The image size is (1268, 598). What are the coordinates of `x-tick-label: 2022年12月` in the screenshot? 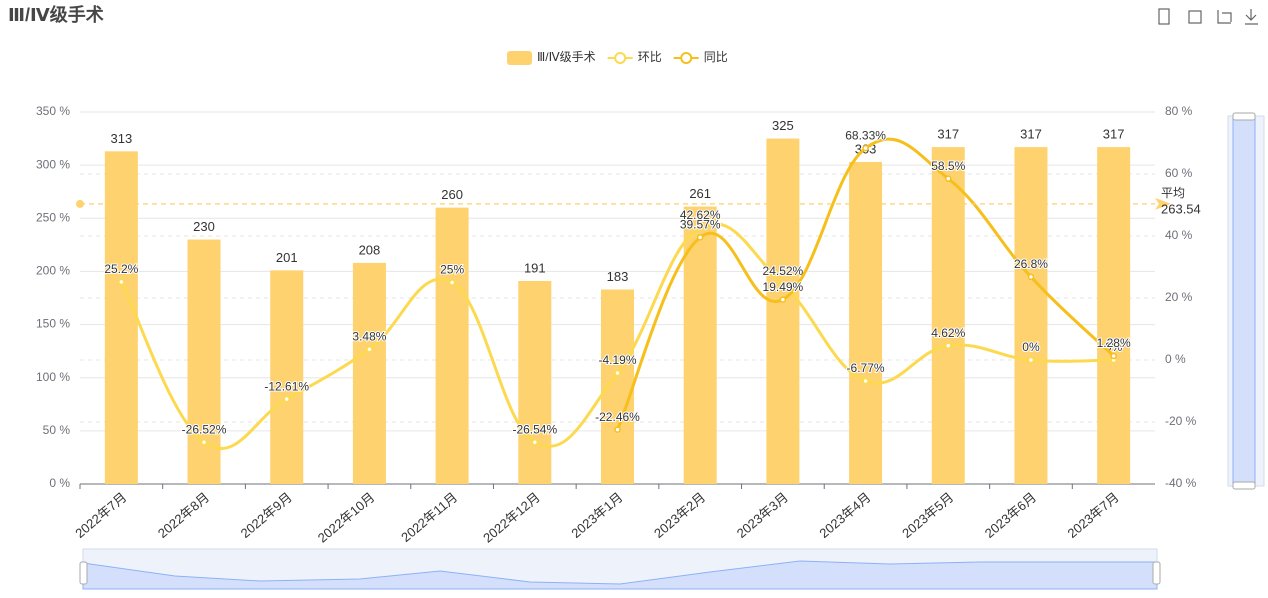 It's located at (511, 517).